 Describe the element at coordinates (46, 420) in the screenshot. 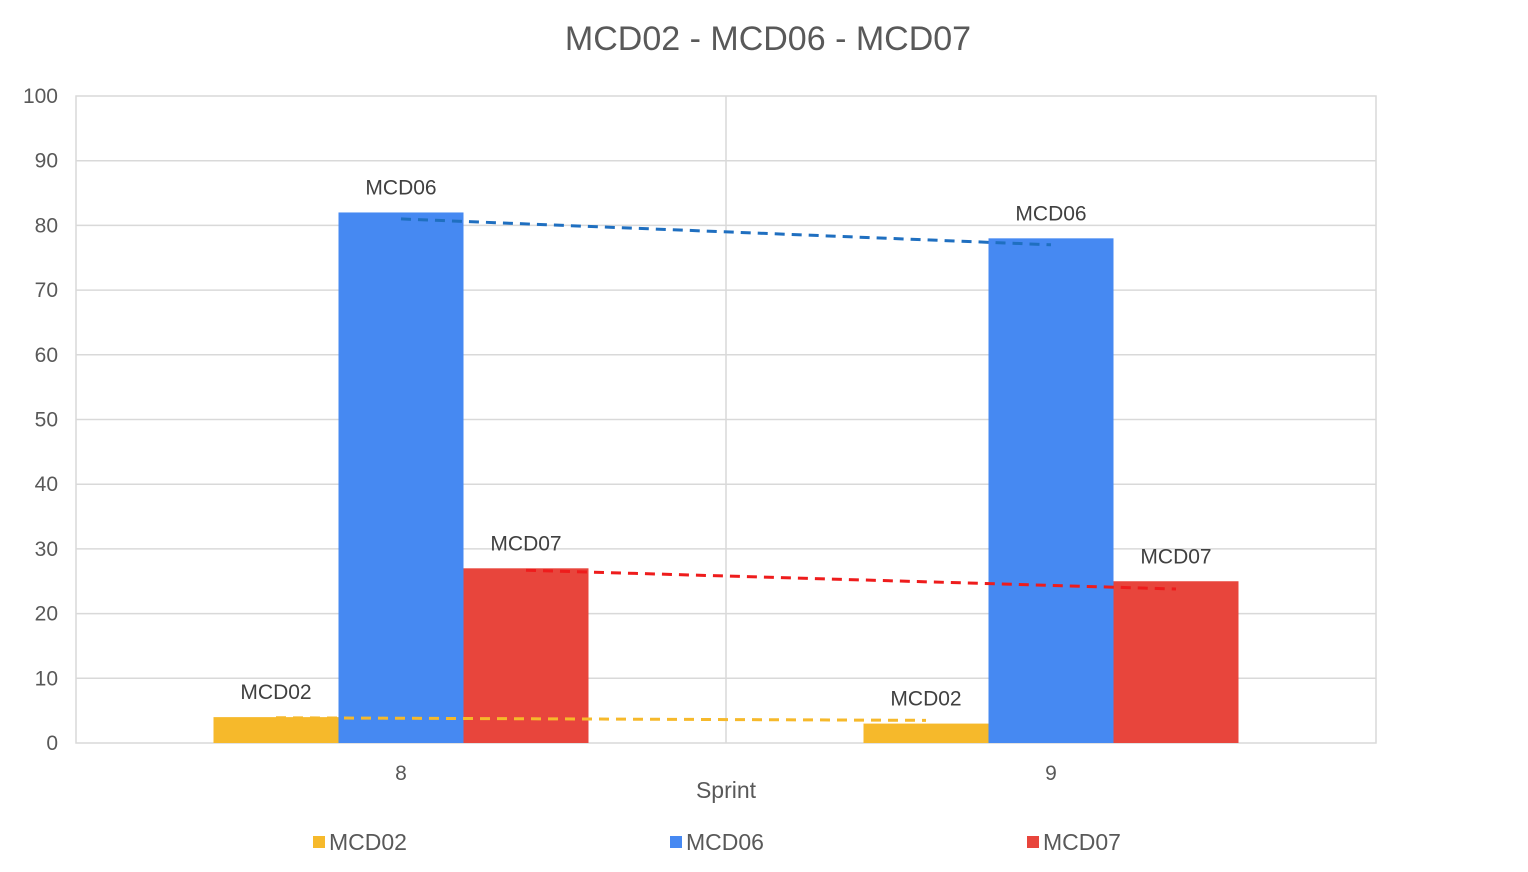

I see `y-tick-label: 50` at that location.